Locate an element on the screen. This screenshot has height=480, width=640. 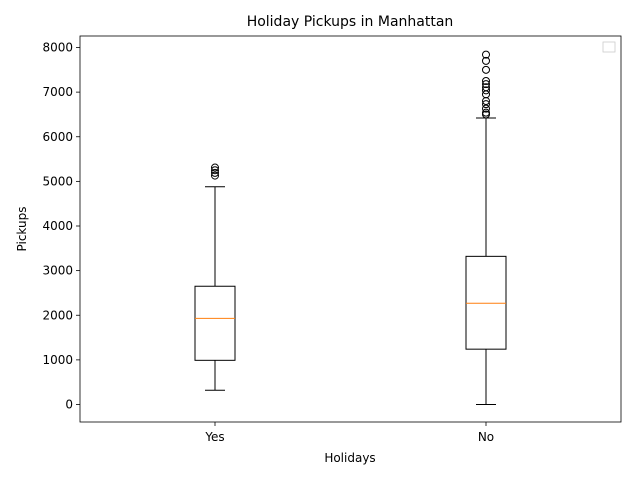
box-iqr is located at coordinates (215, 323).